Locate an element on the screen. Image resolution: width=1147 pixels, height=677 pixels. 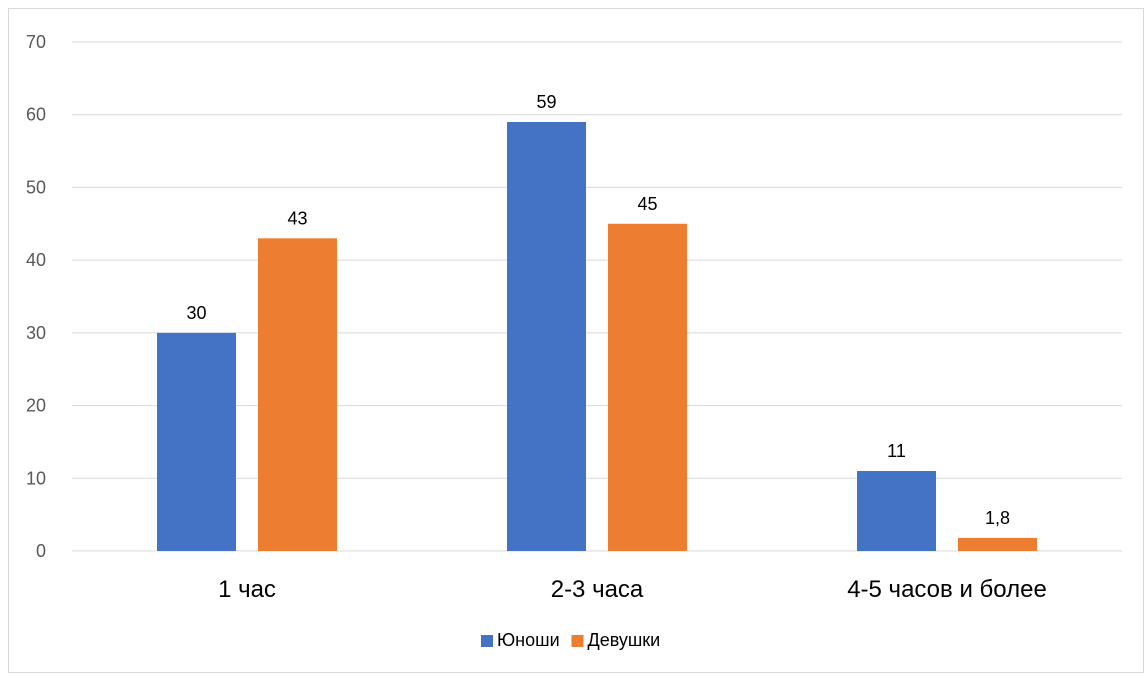
y-tick-label: 0 is located at coordinates (41, 551).